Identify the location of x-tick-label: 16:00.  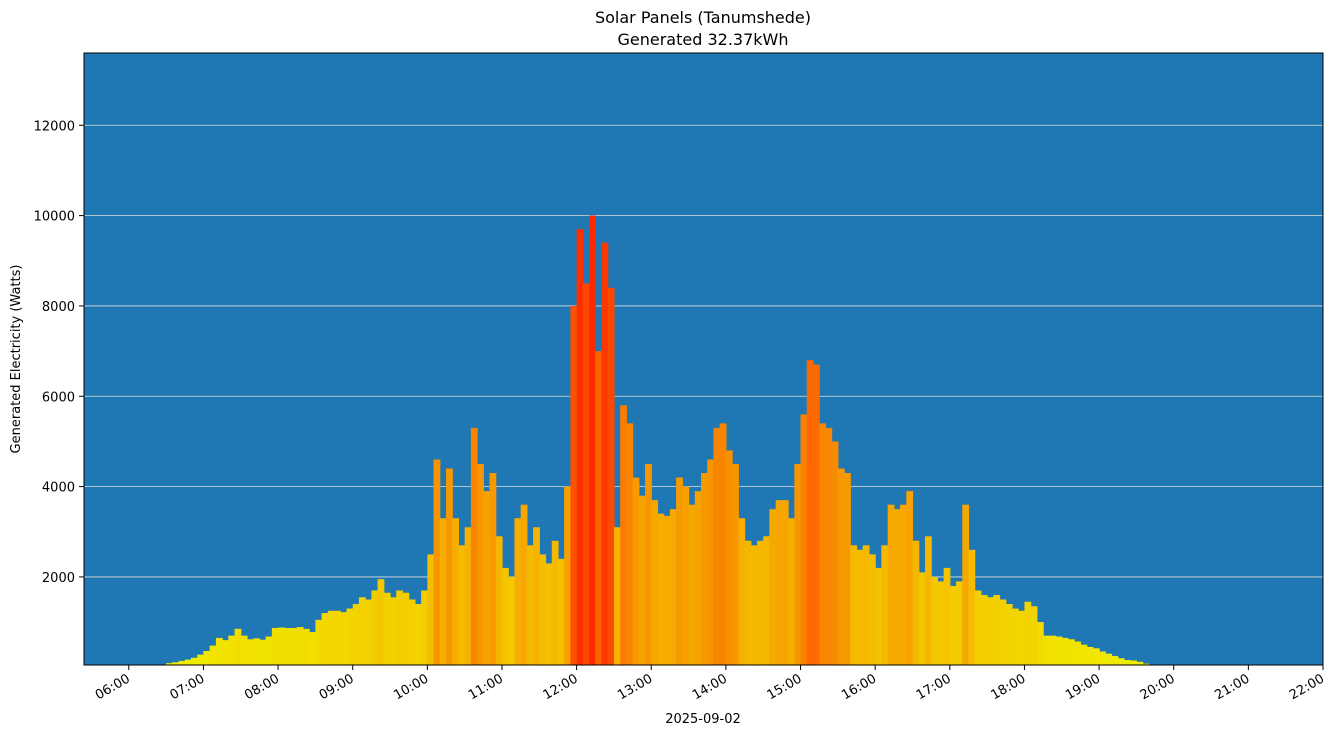
(859, 687).